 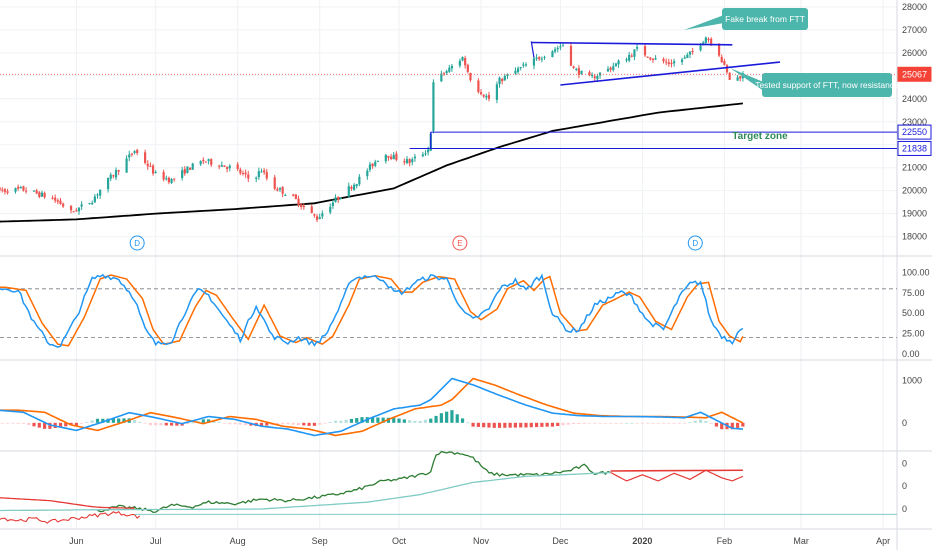 What do you see at coordinates (670, 73) in the screenshot?
I see `channel-bottom-line` at bounding box center [670, 73].